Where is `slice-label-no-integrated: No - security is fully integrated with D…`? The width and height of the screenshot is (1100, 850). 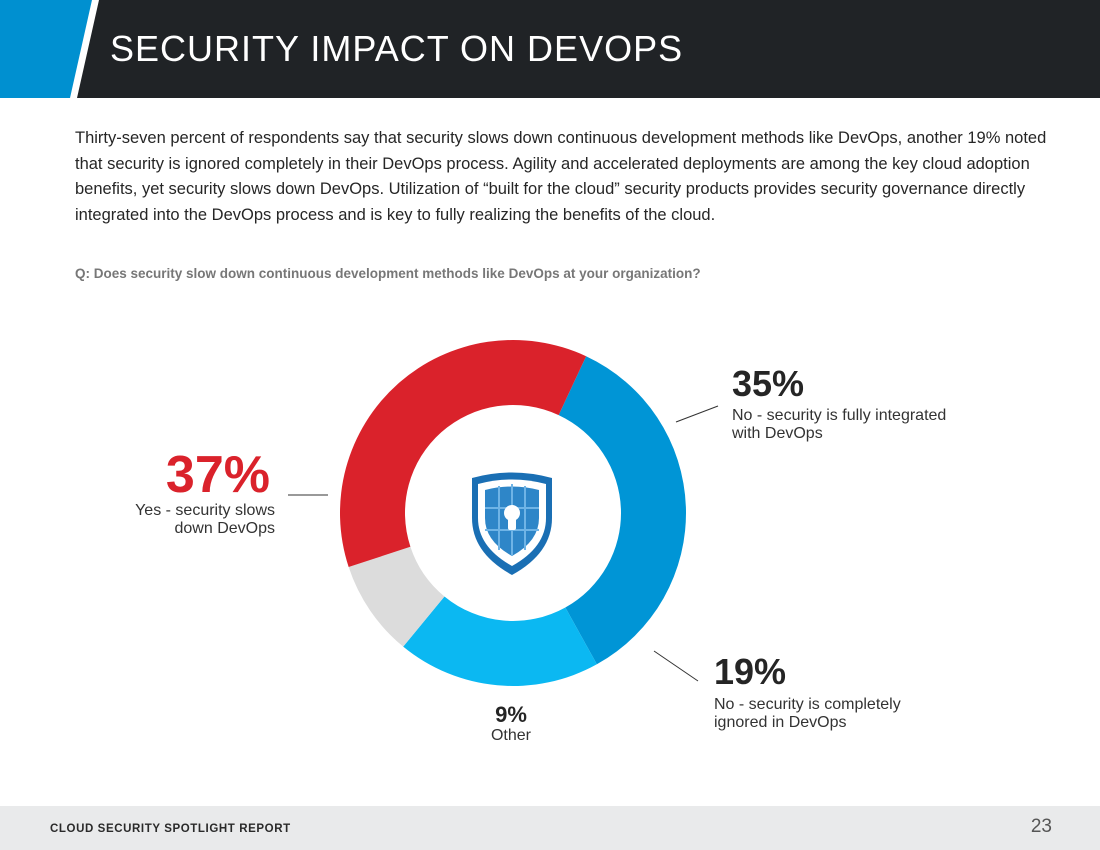 slice-label-no-integrated: No - security is fully integrated with D… is located at coordinates (839, 424).